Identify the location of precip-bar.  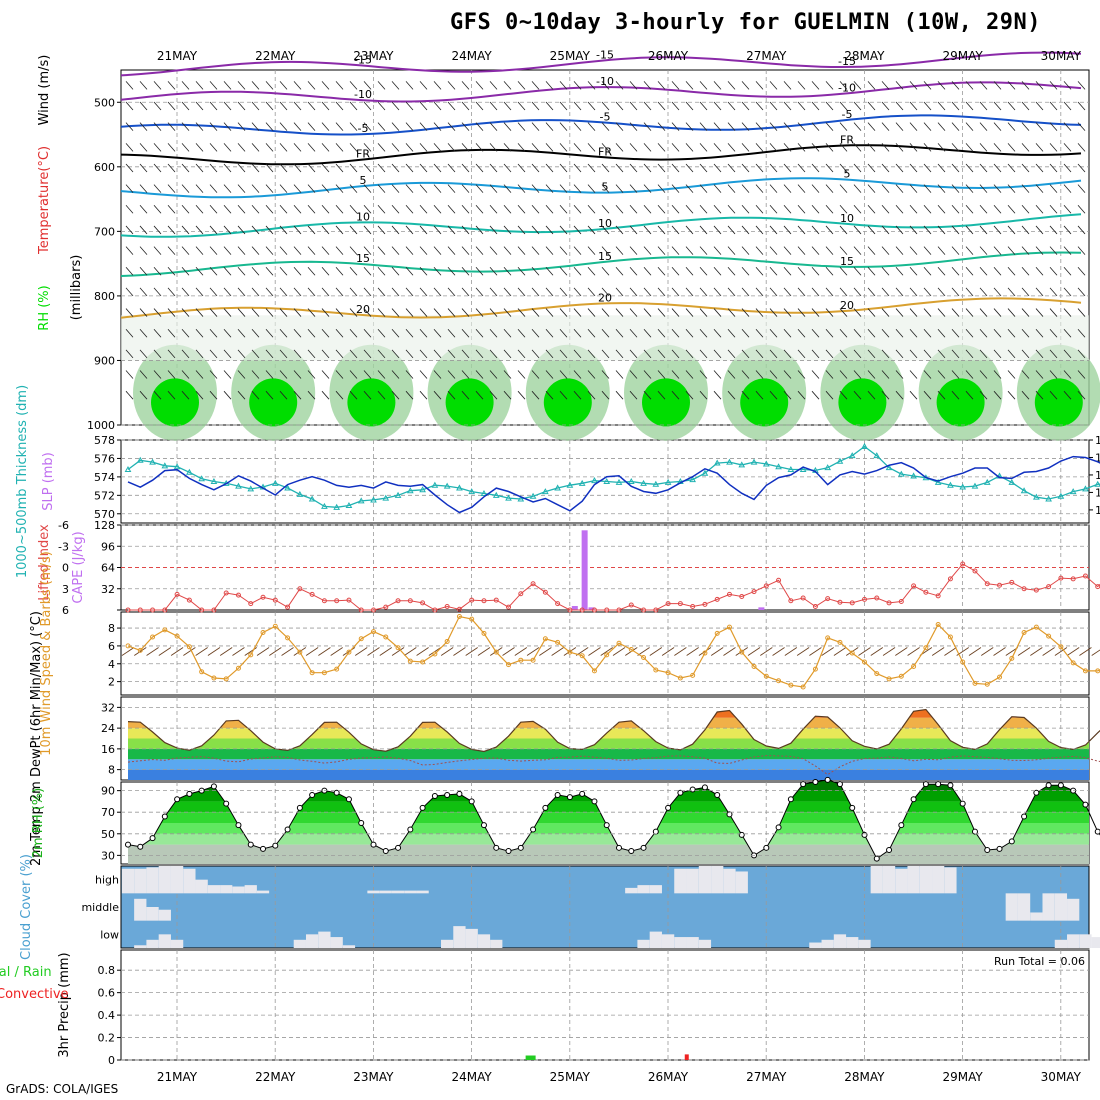
(530, 1057).